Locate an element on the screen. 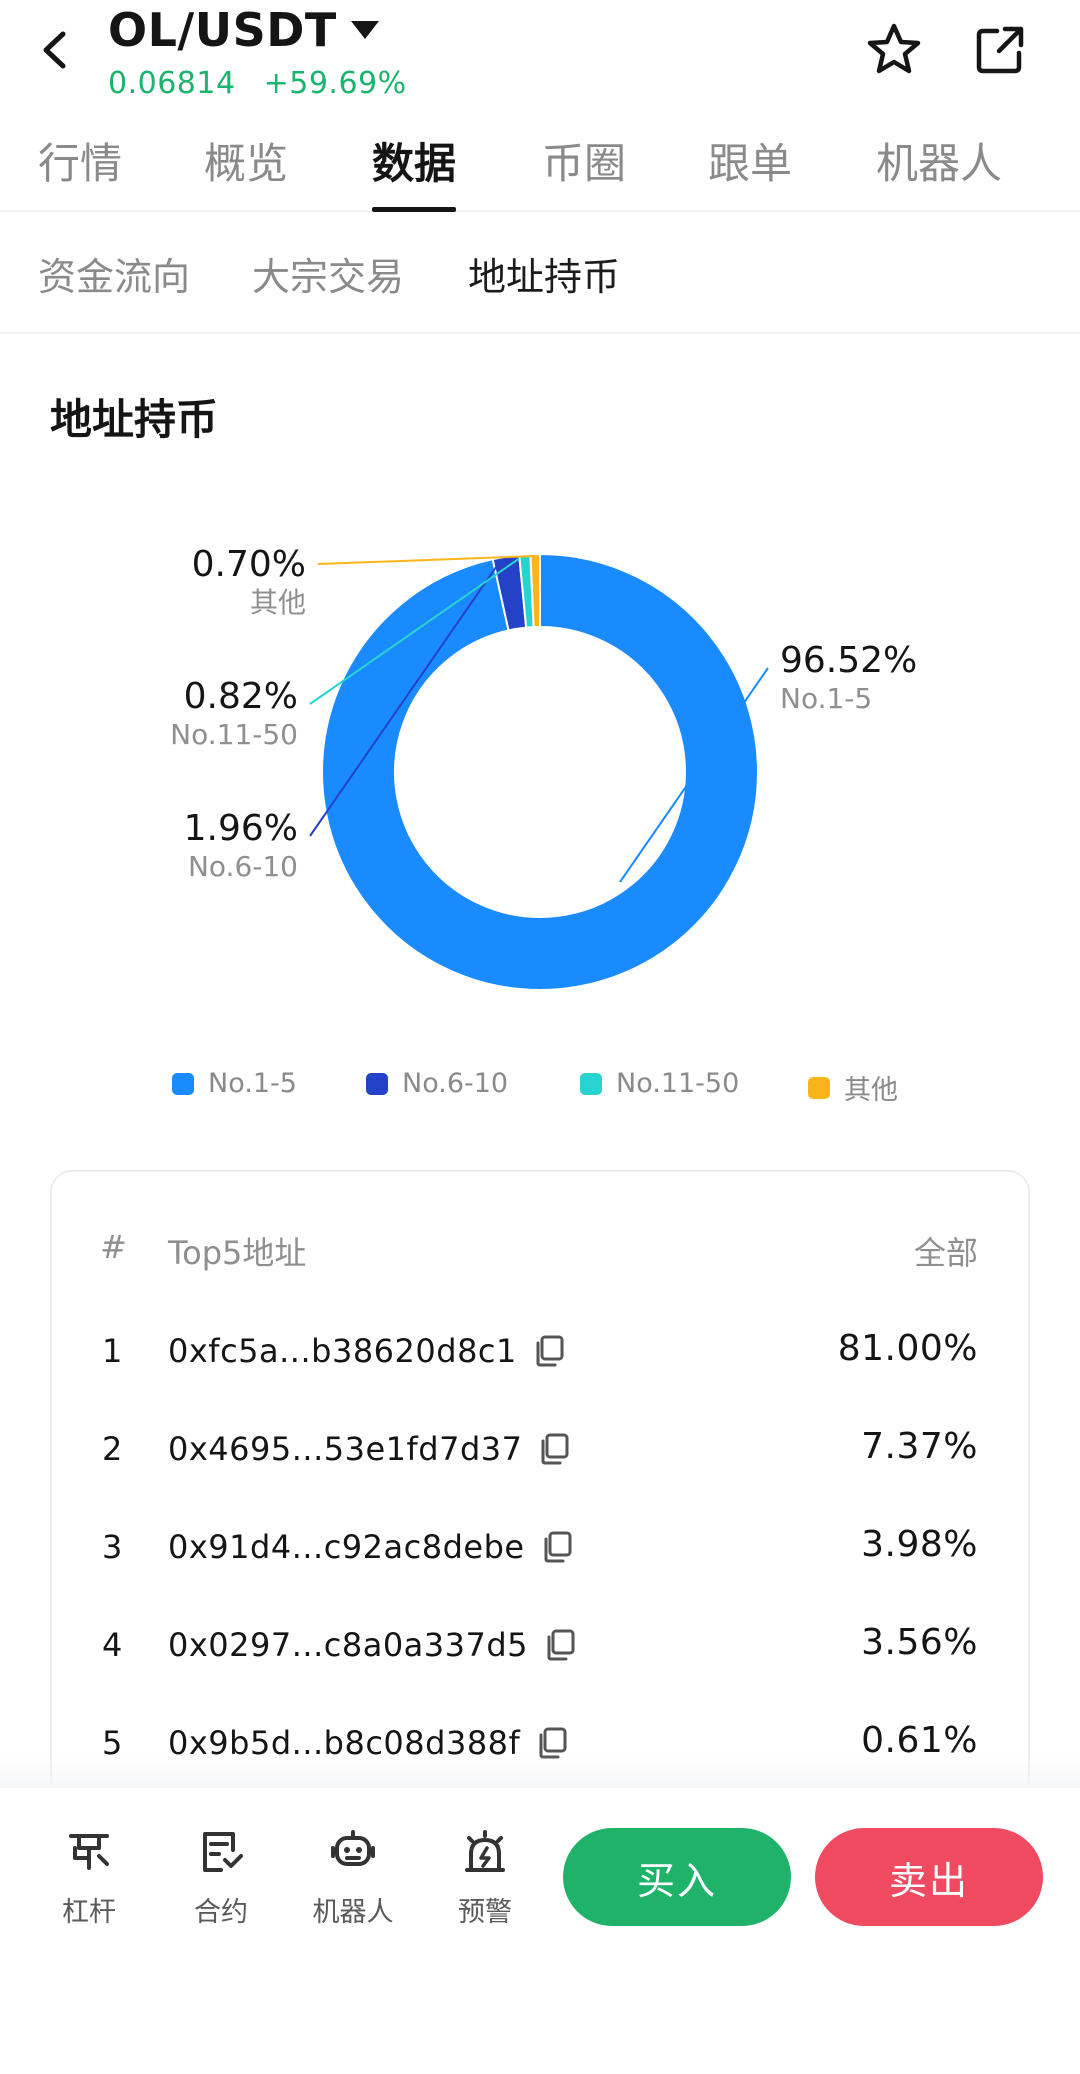  table-row: 4 0x0297...c8a0a337d5 3.56% is located at coordinates (540, 1646).